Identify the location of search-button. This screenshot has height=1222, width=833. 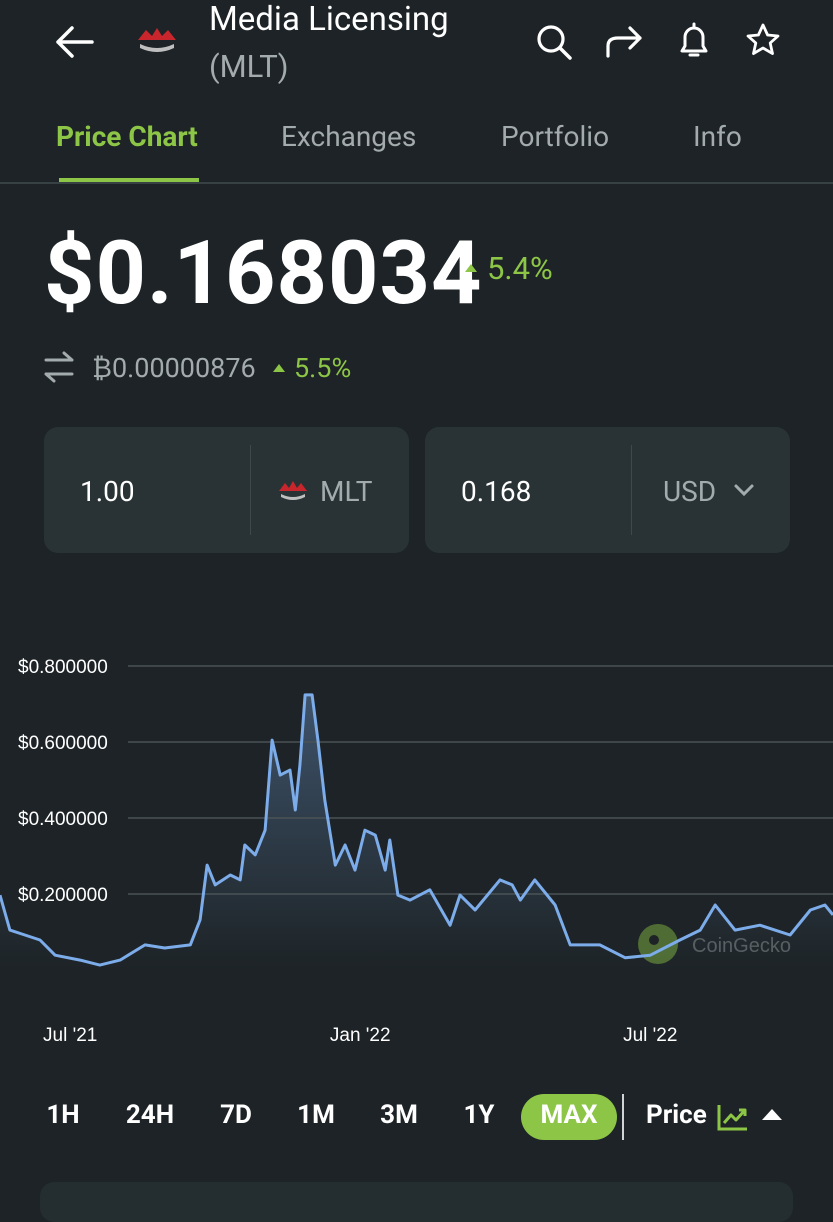
(555, 43).